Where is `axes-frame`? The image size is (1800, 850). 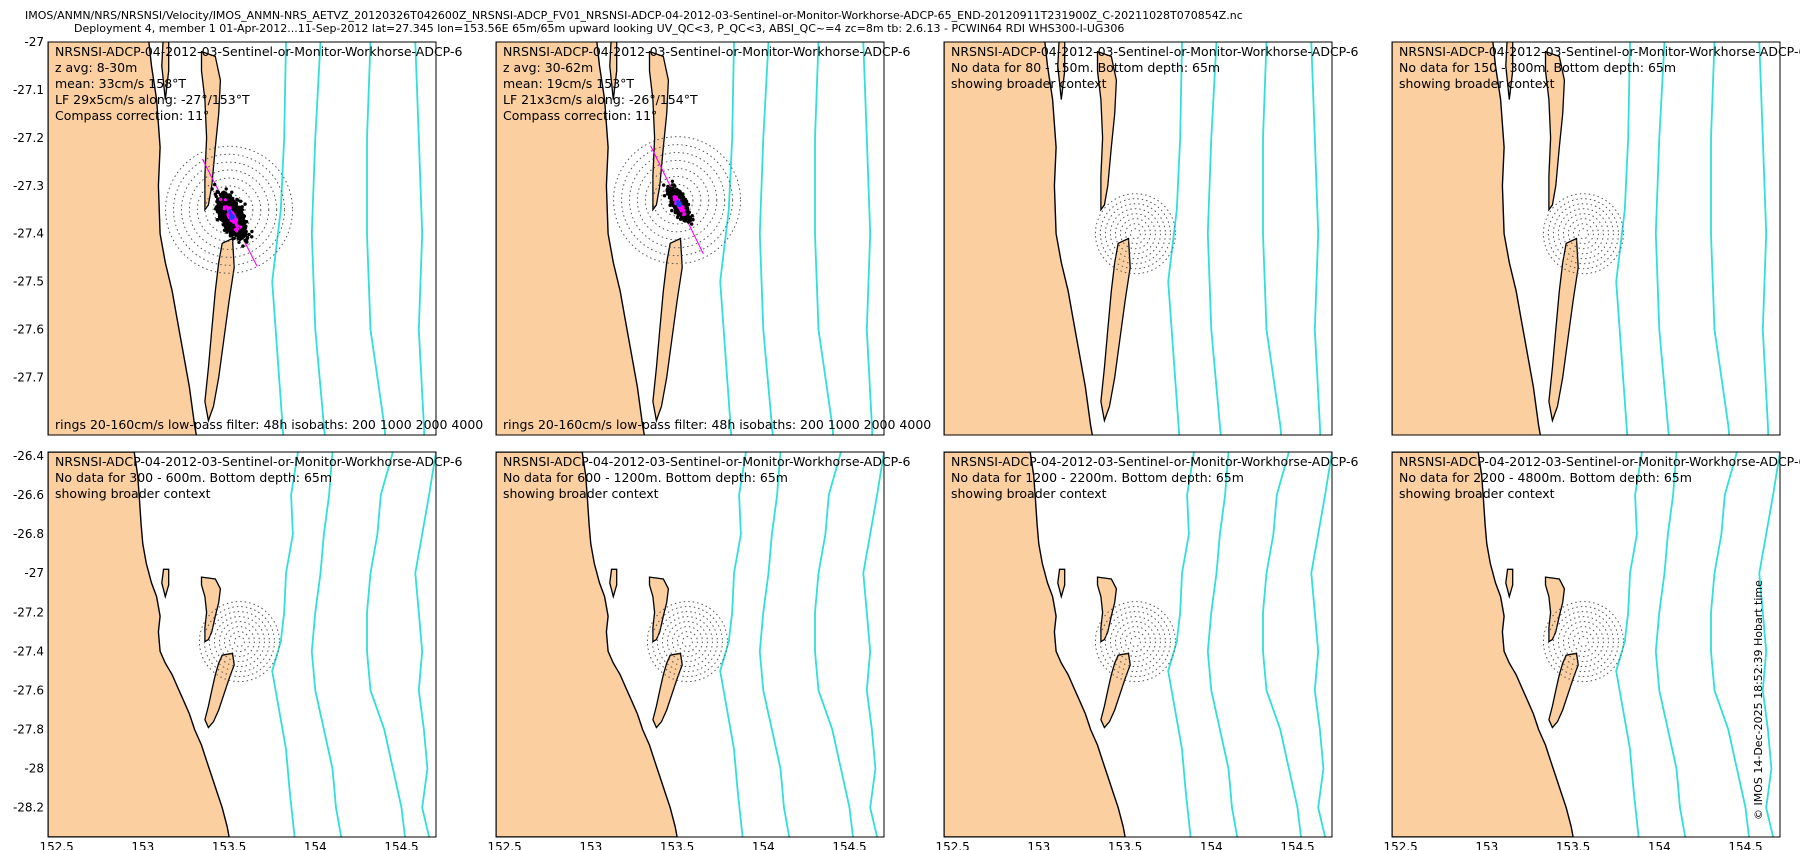
axes-frame is located at coordinates (242, 644).